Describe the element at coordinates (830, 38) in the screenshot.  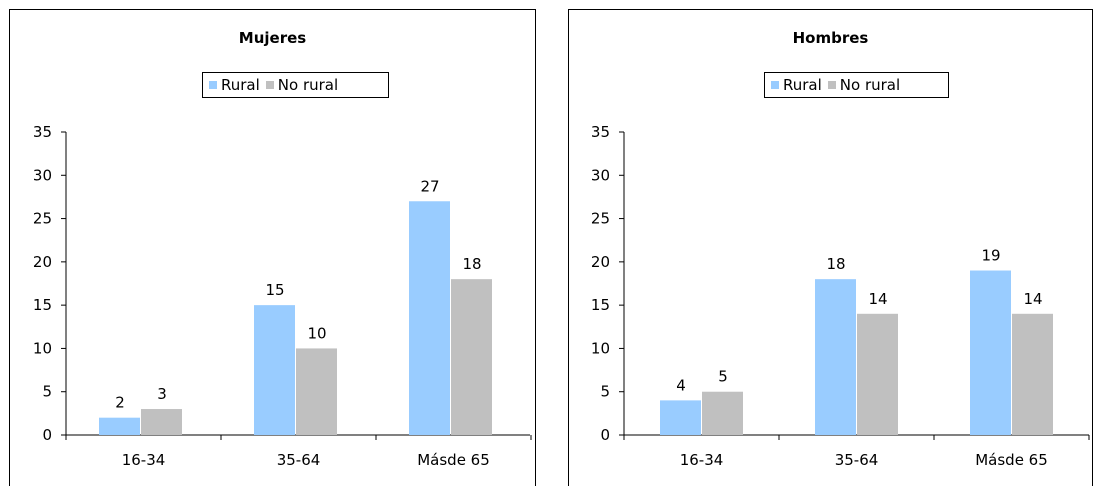
I see `chart-title: Hombres` at that location.